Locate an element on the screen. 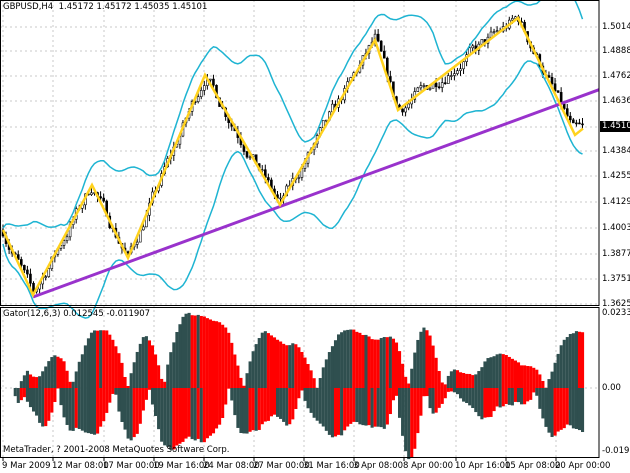 This screenshot has width=630, height=473. price-axis-label: 1.38770 is located at coordinates (616, 254).